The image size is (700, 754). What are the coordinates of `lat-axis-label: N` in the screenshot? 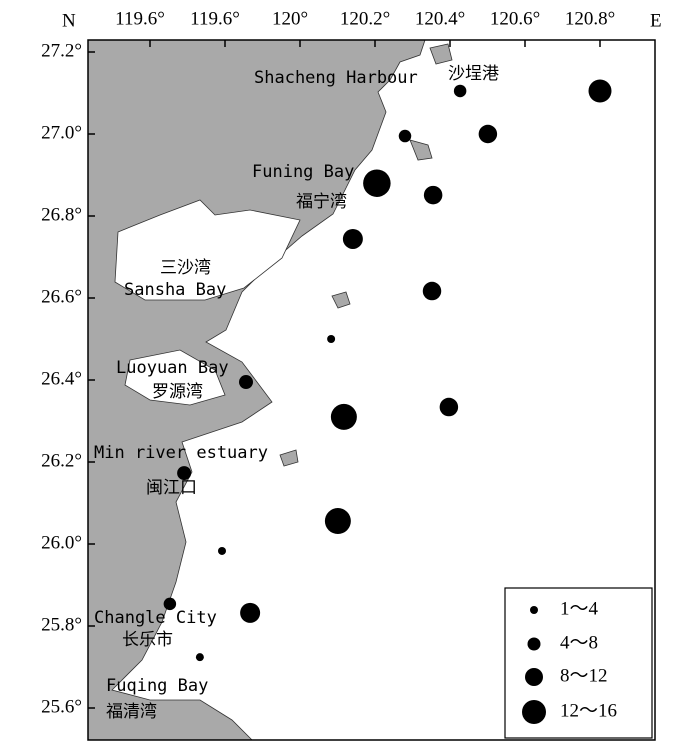 It's located at (69, 20).